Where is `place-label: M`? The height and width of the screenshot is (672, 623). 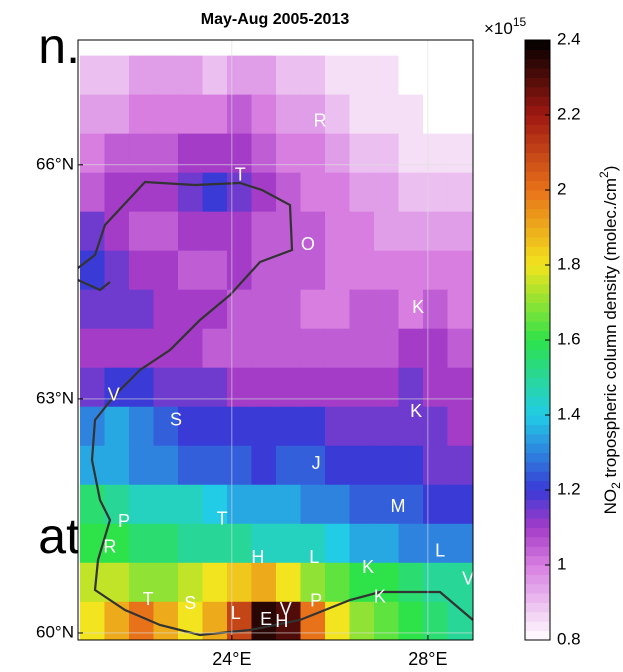
place-label: M is located at coordinates (398, 506).